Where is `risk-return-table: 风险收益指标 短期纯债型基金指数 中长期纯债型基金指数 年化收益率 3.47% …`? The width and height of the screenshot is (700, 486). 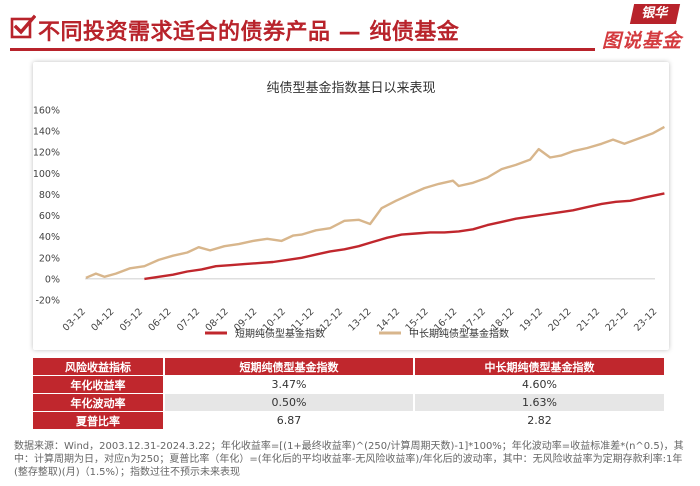
risk-return-table: 风险收益指标 短期纯债型基金指数 中长期纯债型基金指数 年化收益率 3.47% … is located at coordinates (349, 394).